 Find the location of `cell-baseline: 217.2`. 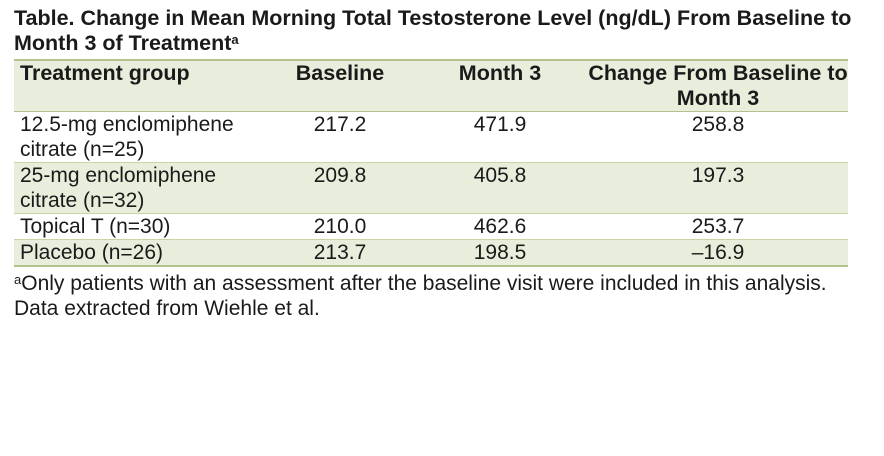

cell-baseline: 217.2 is located at coordinates (340, 124).